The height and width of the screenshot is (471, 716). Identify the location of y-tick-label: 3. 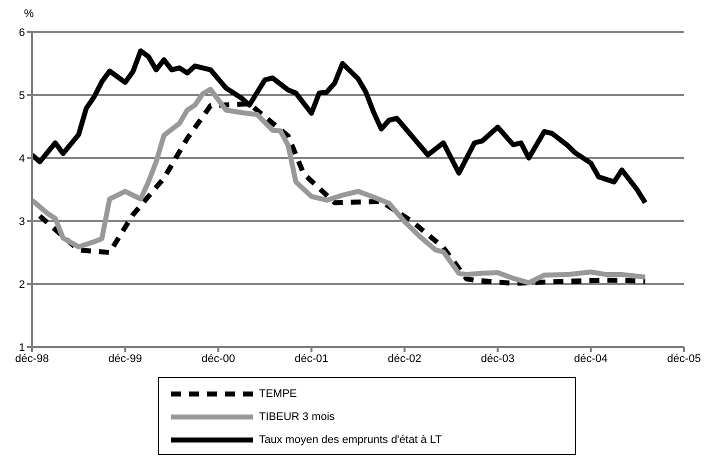
(21, 222).